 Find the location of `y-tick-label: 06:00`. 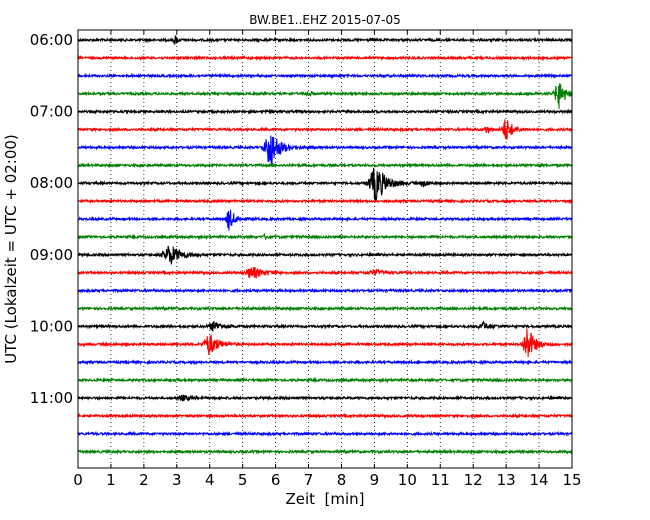

y-tick-label: 06:00 is located at coordinates (51, 40).